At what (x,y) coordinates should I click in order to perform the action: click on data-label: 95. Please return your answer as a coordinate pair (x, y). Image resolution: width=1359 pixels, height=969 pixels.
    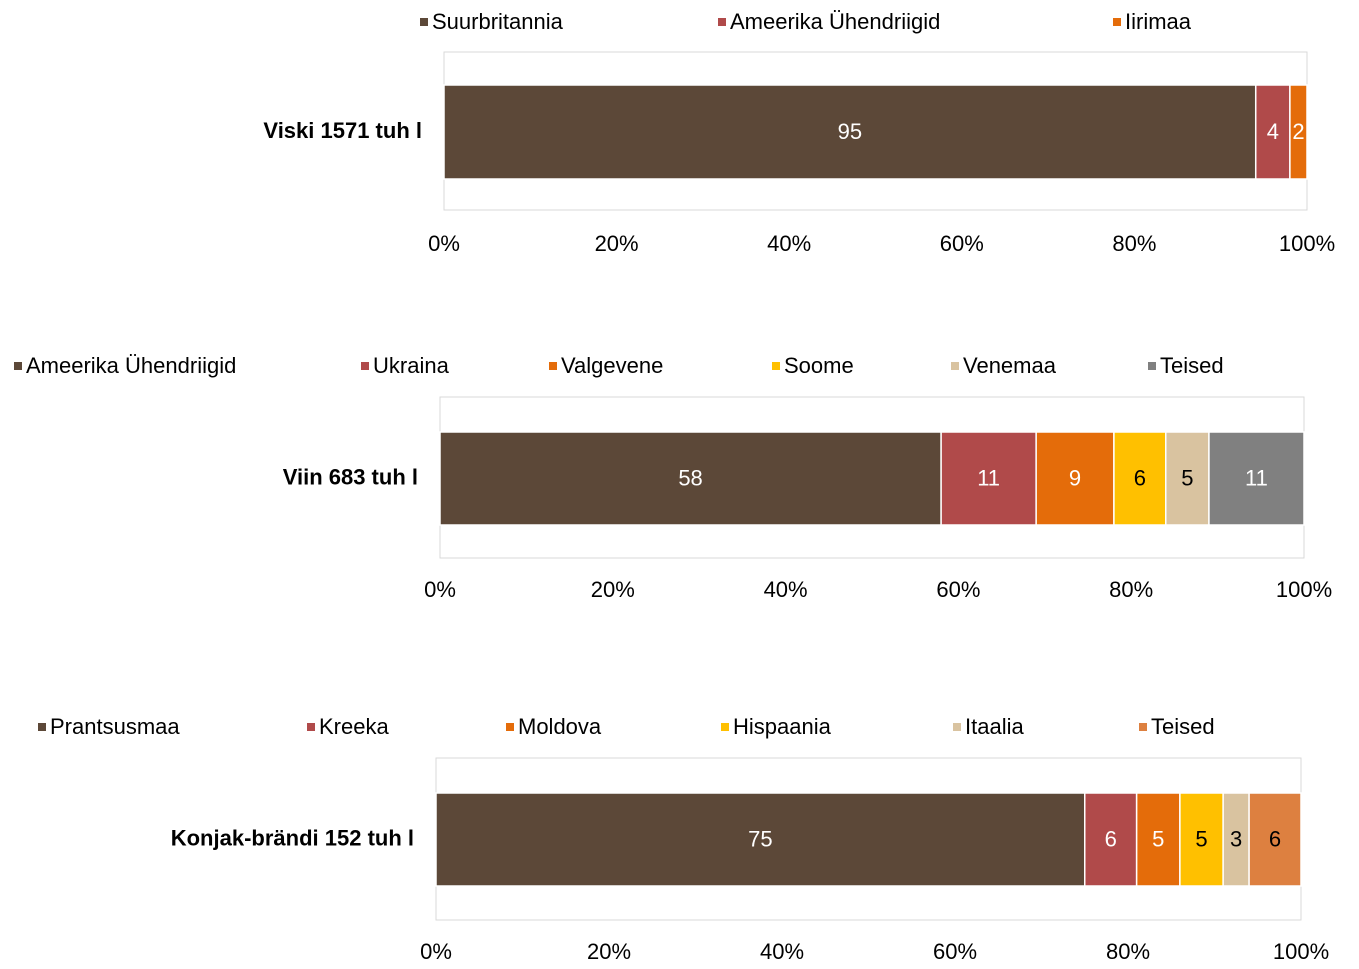
    Looking at the image, I should click on (850, 131).